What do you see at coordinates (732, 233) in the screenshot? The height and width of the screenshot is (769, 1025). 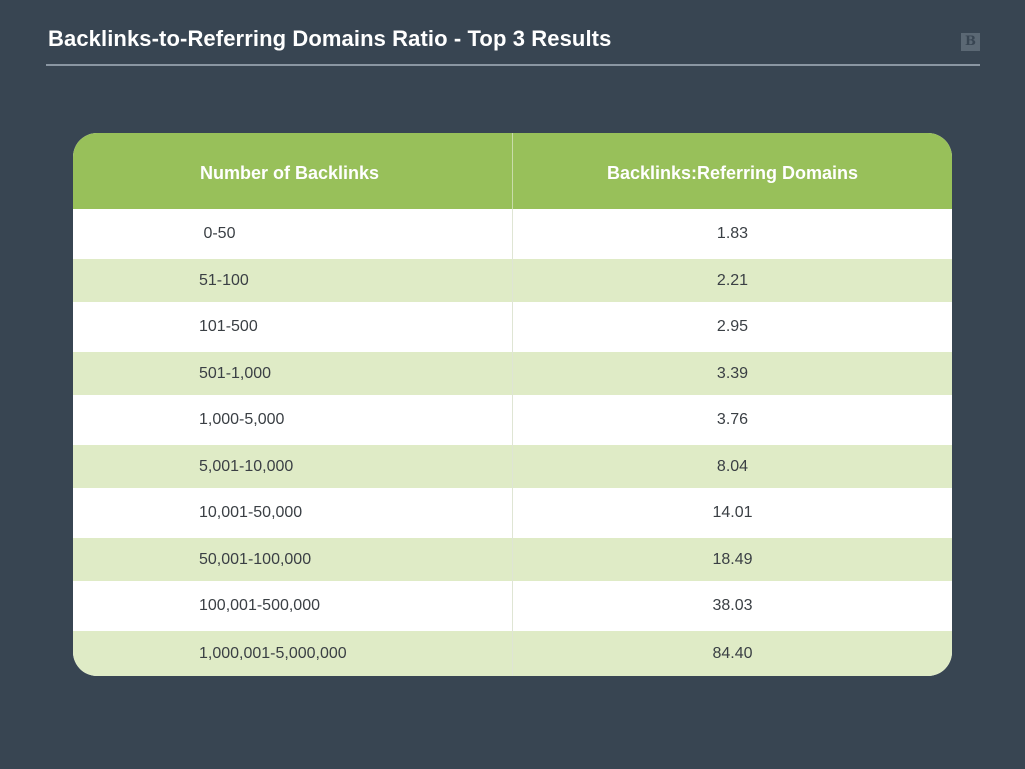 I see `cell-ratio-value: 1.83` at bounding box center [732, 233].